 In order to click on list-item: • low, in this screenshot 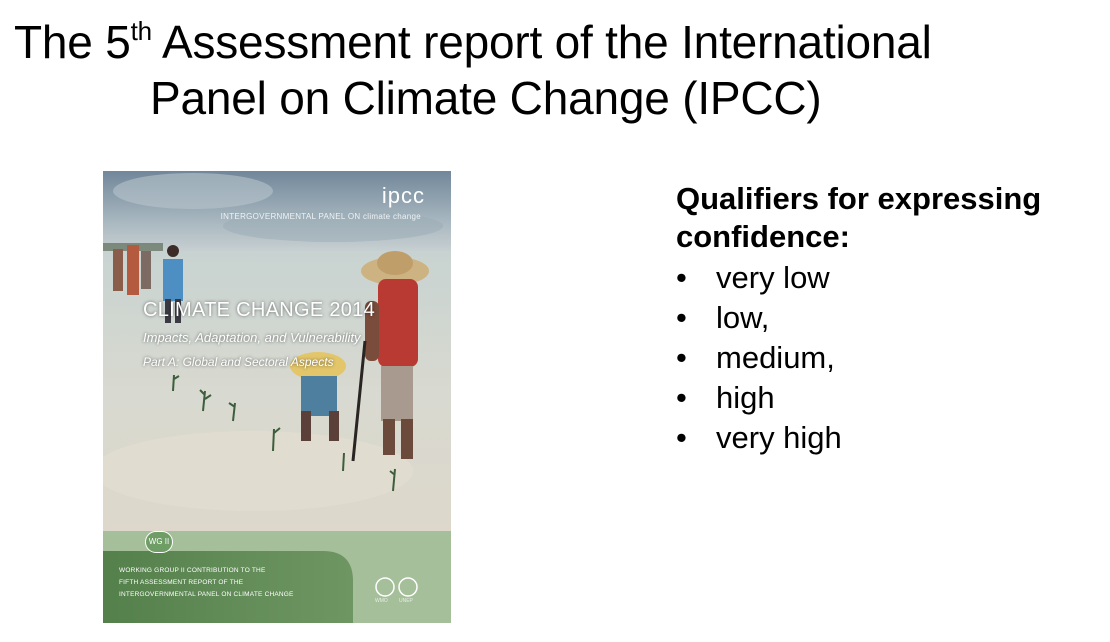, I will do `click(759, 318)`.